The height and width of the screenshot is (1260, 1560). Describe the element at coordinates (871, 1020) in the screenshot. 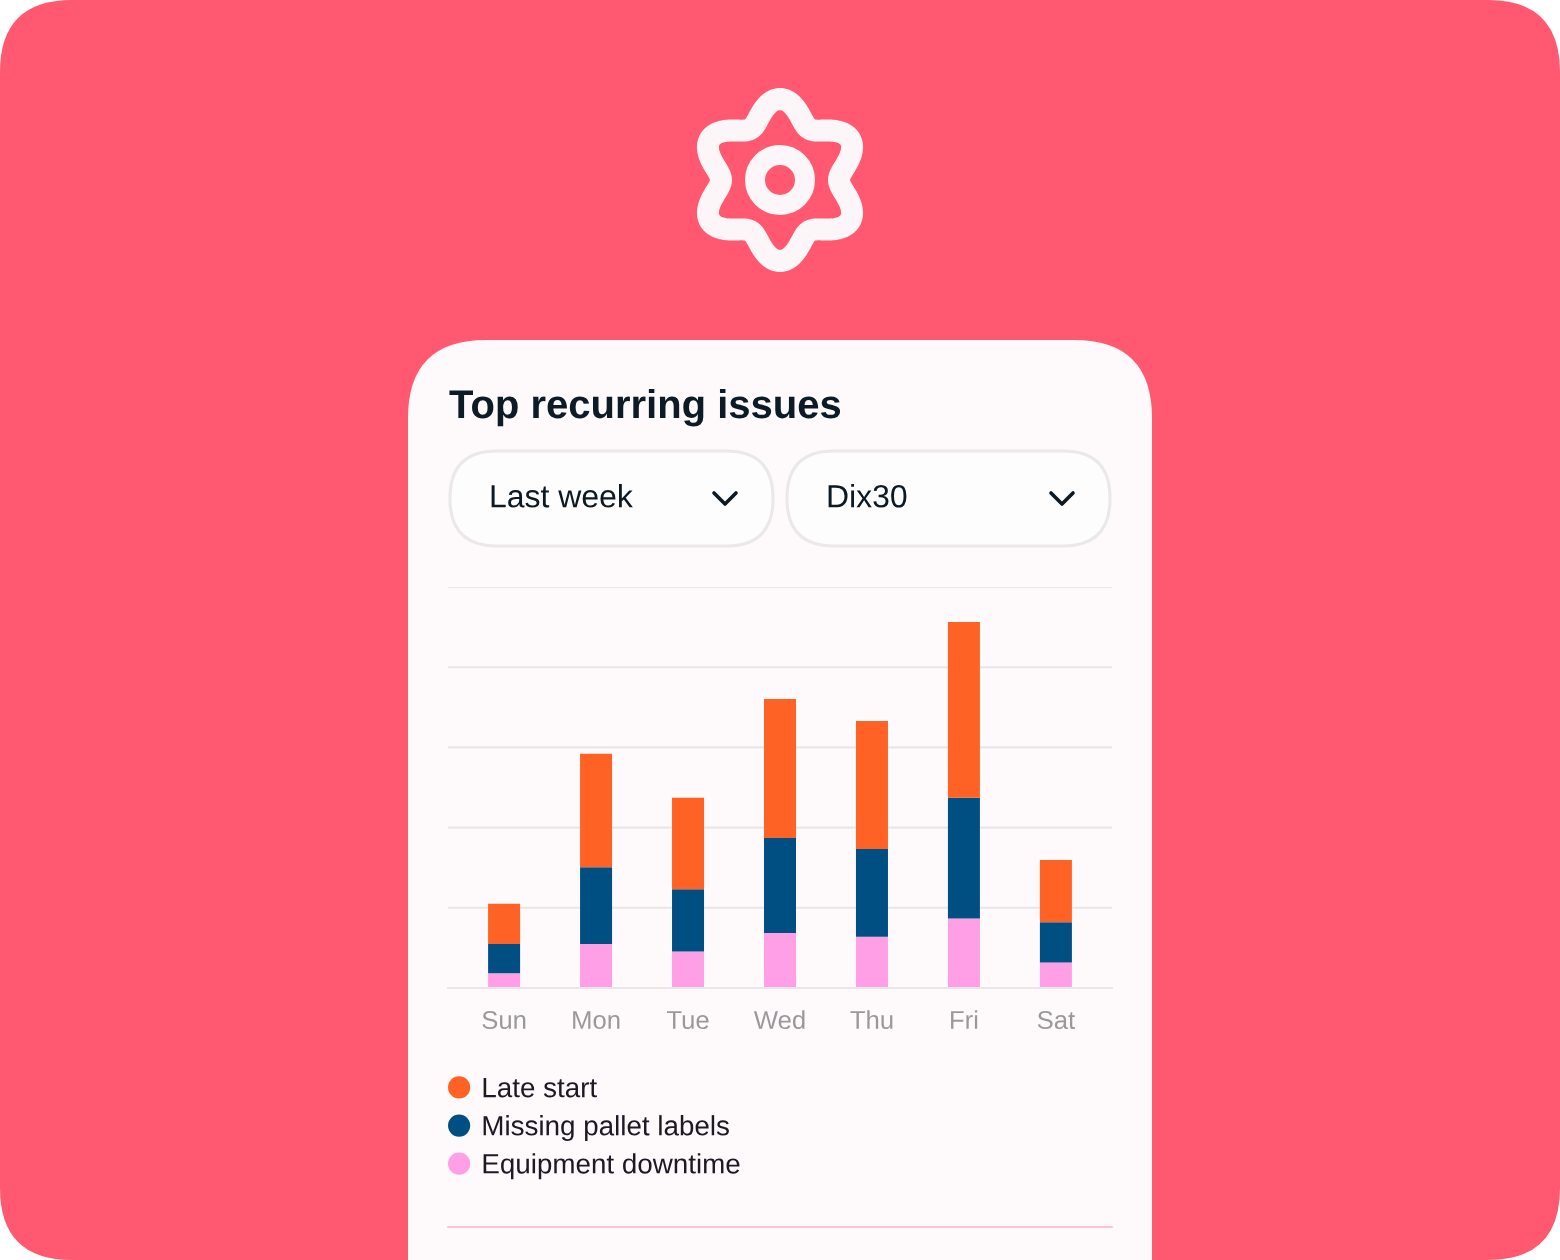

I see `x-tick-label: Thu` at that location.